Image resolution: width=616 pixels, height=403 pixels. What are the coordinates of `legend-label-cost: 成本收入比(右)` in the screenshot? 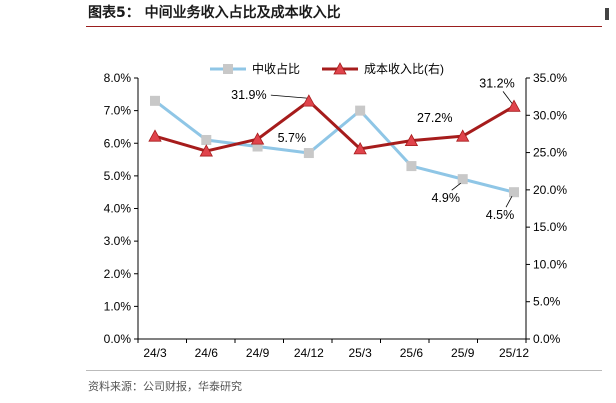 It's located at (404, 68).